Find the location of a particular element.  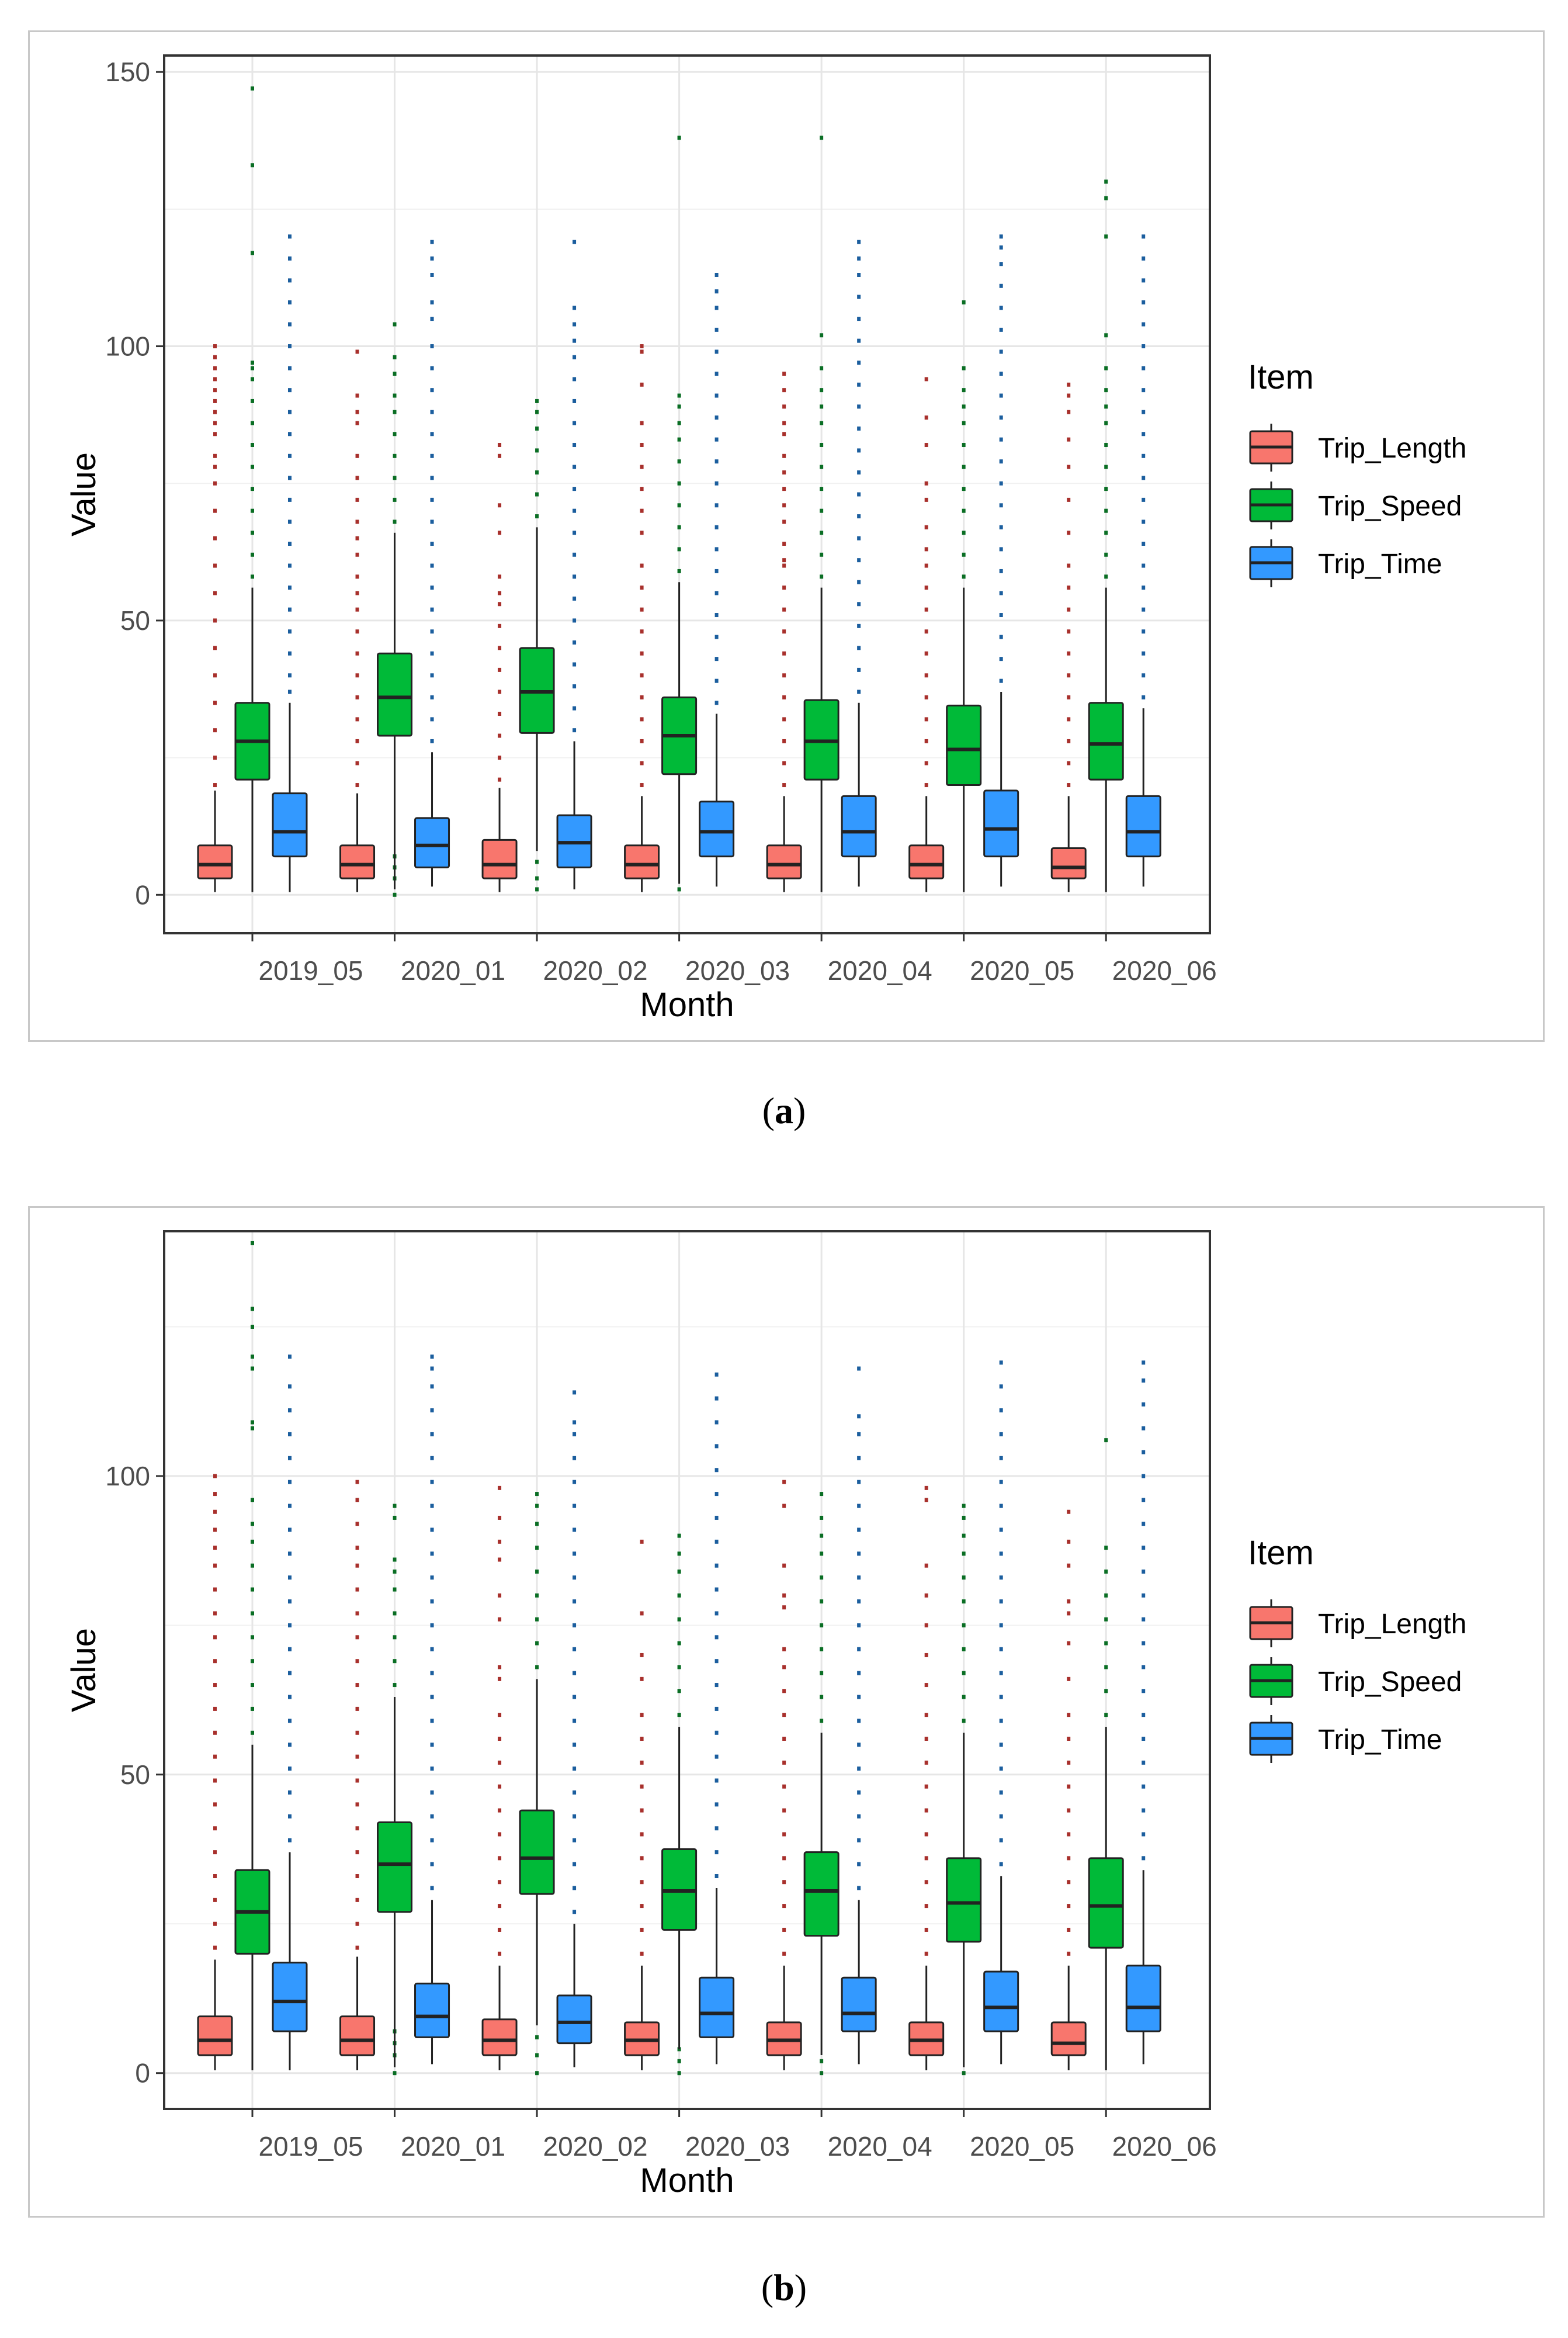

x-tick-label: 2020_06 is located at coordinates (1164, 2146).